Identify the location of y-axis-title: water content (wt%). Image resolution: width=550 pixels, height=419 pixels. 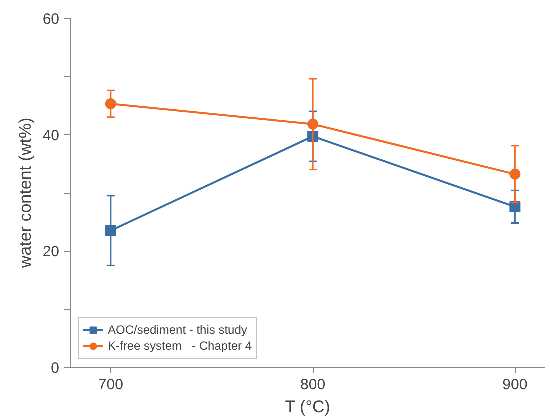
(25, 194).